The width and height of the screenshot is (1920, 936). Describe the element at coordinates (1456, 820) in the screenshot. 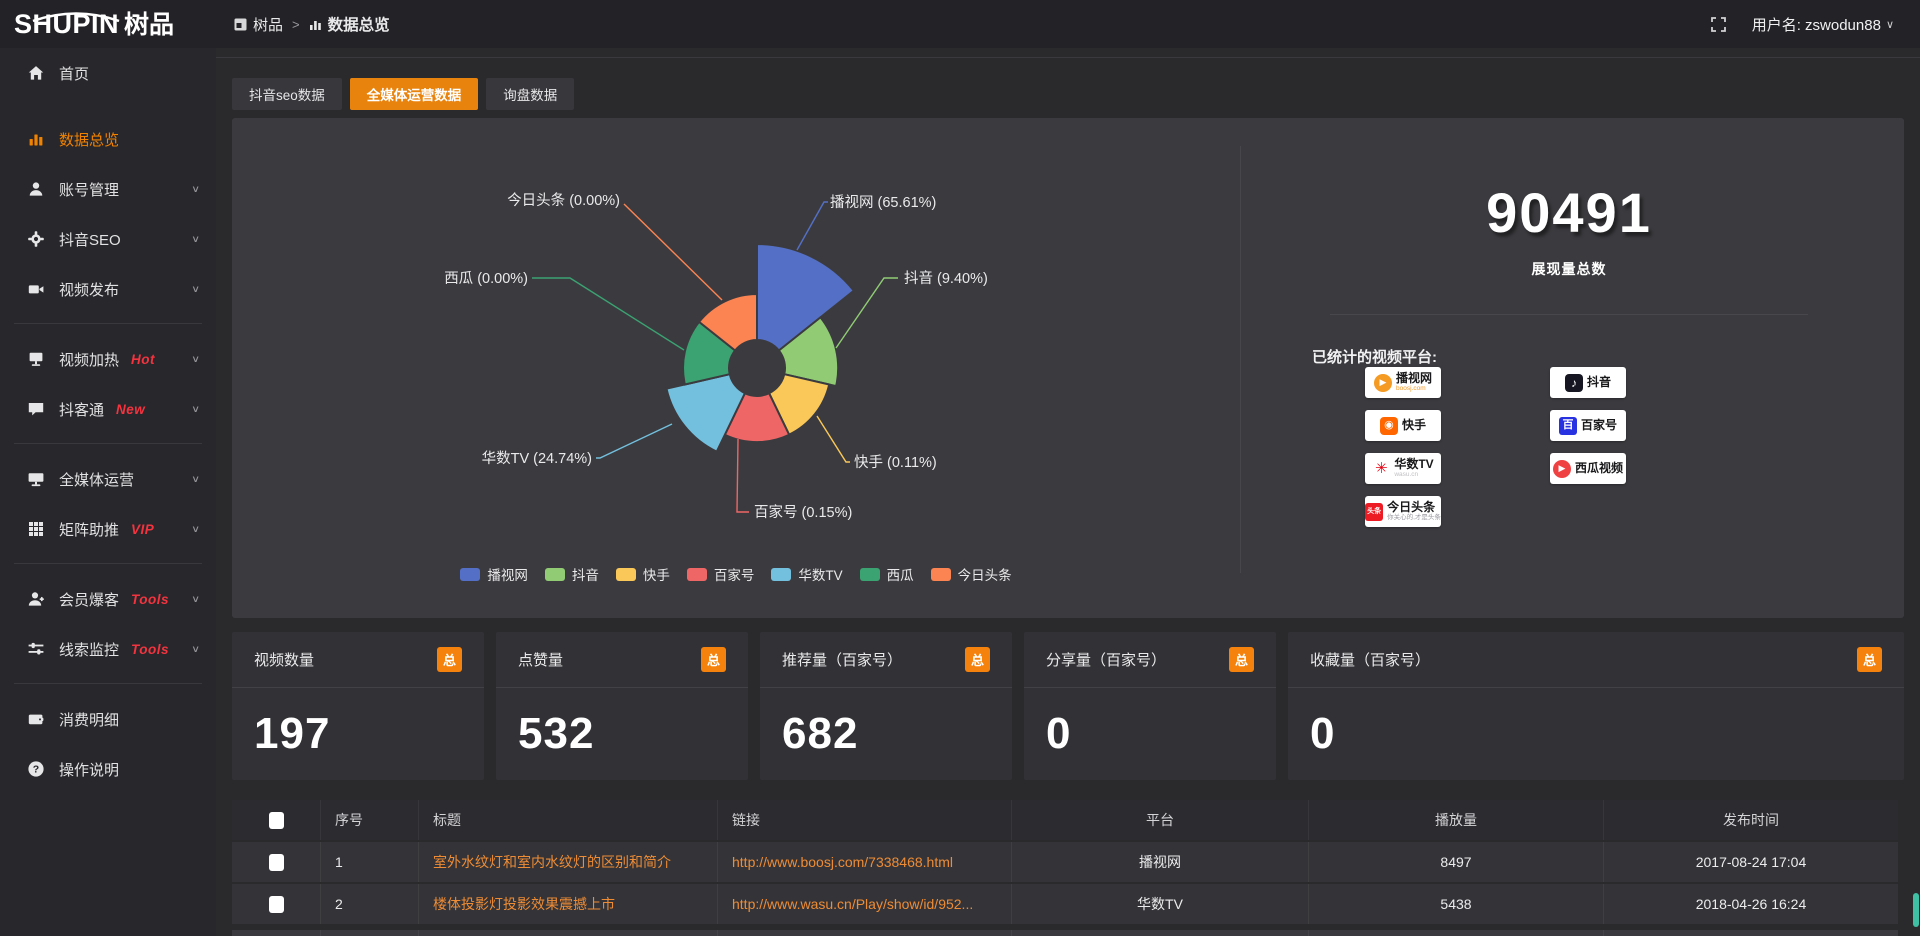

I see `column-header: 播放量` at that location.